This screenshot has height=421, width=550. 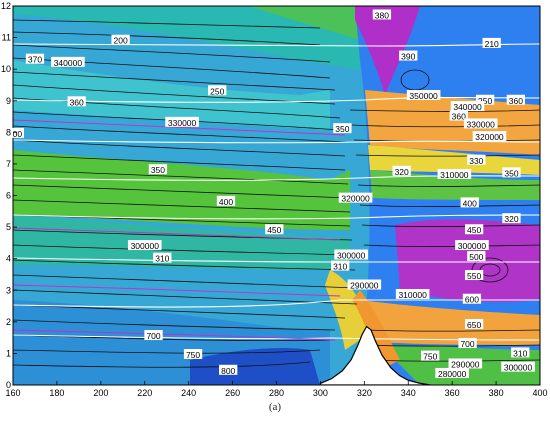 I want to click on contour-label: 350000, so click(x=423, y=96).